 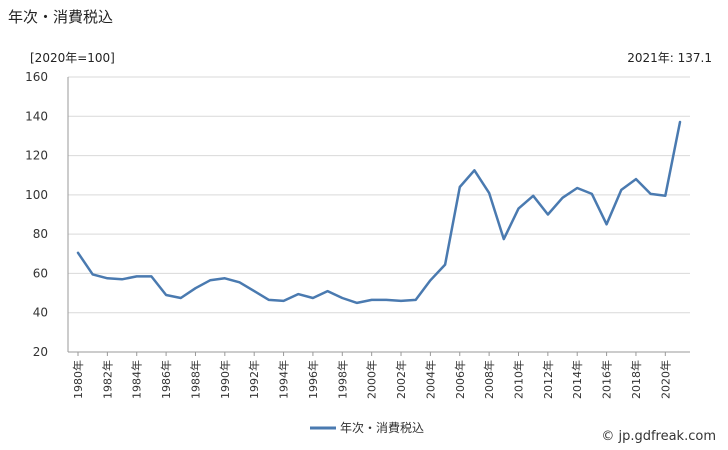 I want to click on x-tick-label: 1988年, so click(x=195, y=379).